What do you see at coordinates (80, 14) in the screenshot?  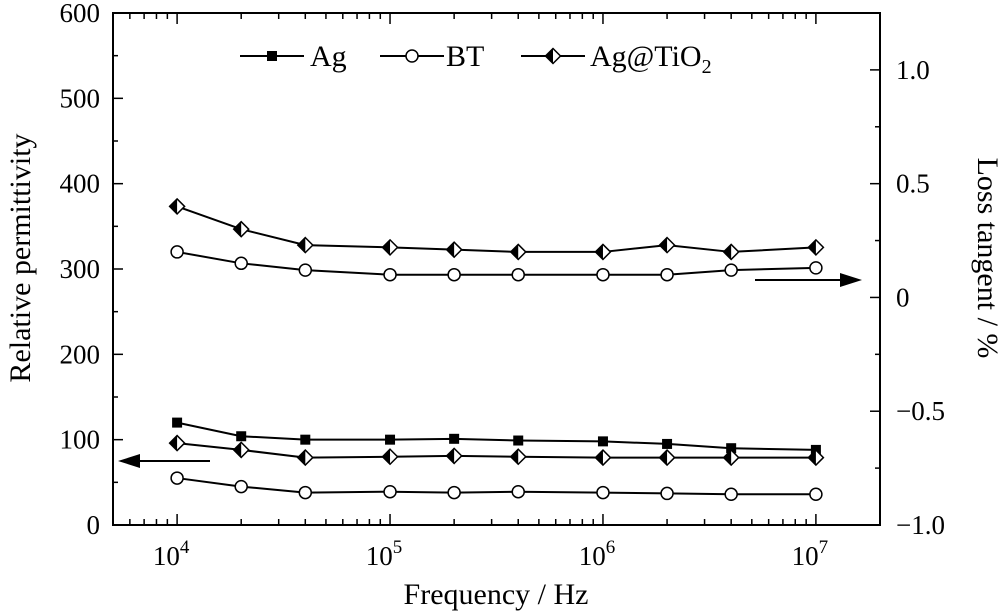 I see `y-tick-label-left: 600` at bounding box center [80, 14].